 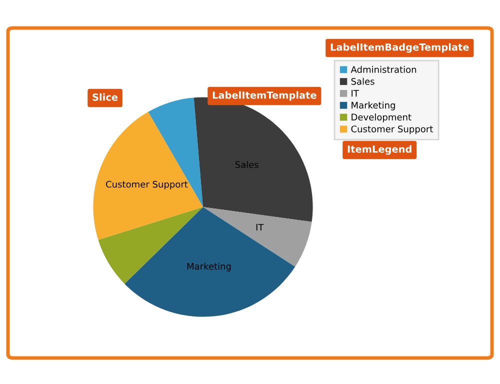 What do you see at coordinates (355, 93) in the screenshot?
I see `legend-label: IT` at bounding box center [355, 93].